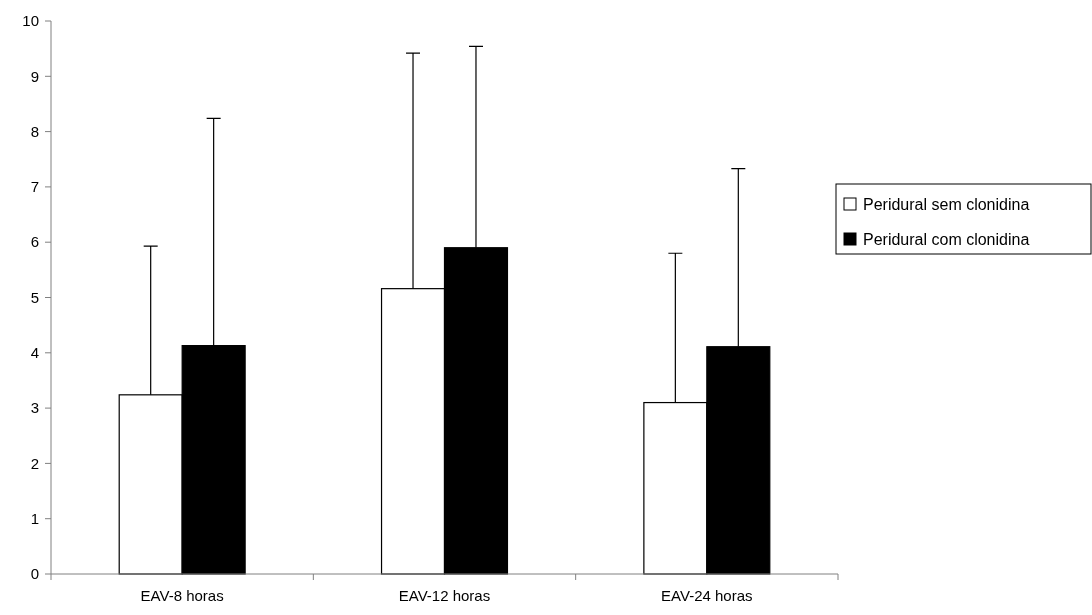 The width and height of the screenshot is (1092, 615). What do you see at coordinates (34, 76) in the screenshot?
I see `y-tick-label: 9` at bounding box center [34, 76].